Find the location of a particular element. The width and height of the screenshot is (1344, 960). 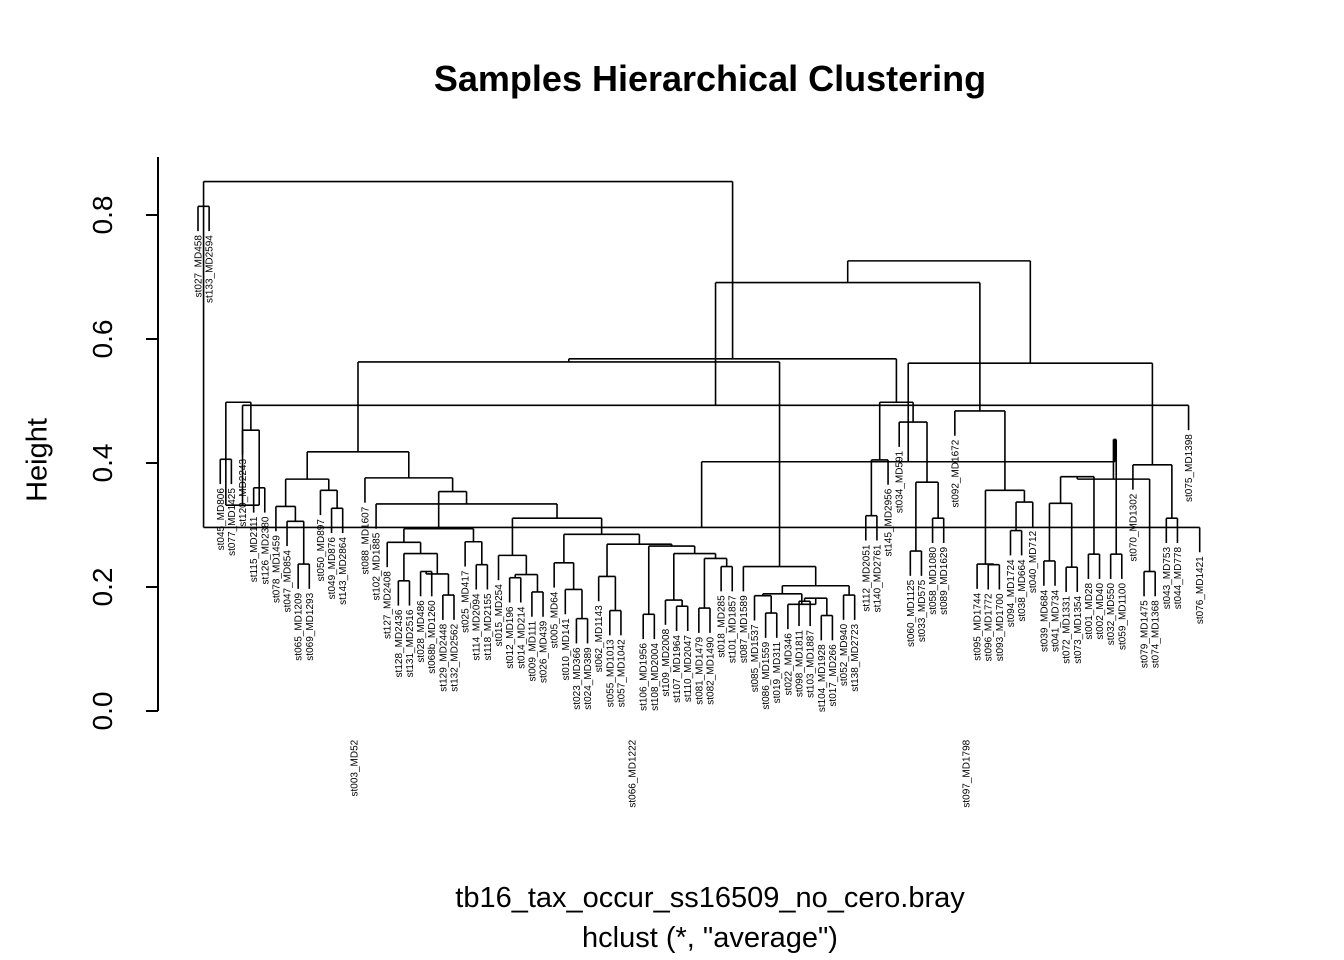

leaf-label: st044_MD778 is located at coordinates (1178, 578).